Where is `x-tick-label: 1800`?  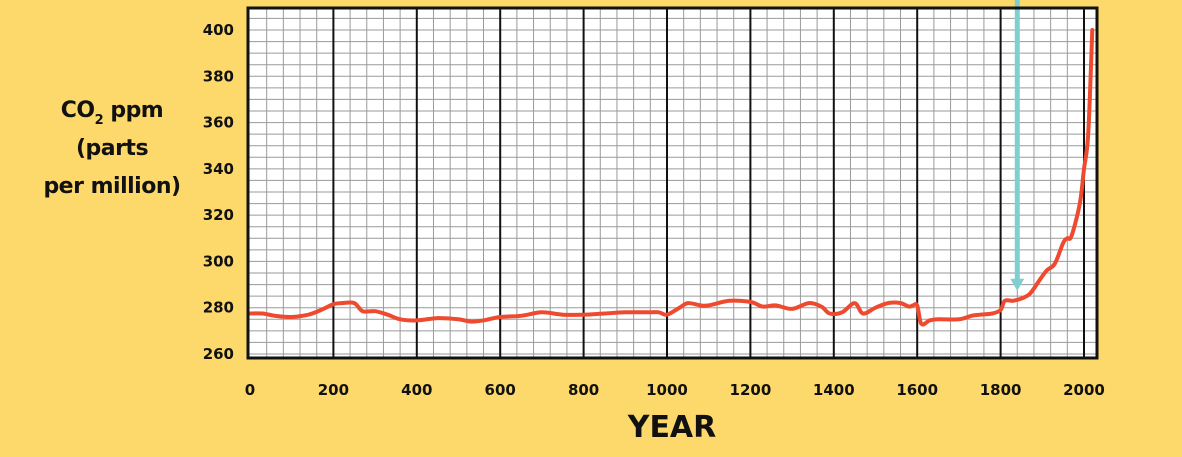
x-tick-label: 1800 is located at coordinates (1001, 390).